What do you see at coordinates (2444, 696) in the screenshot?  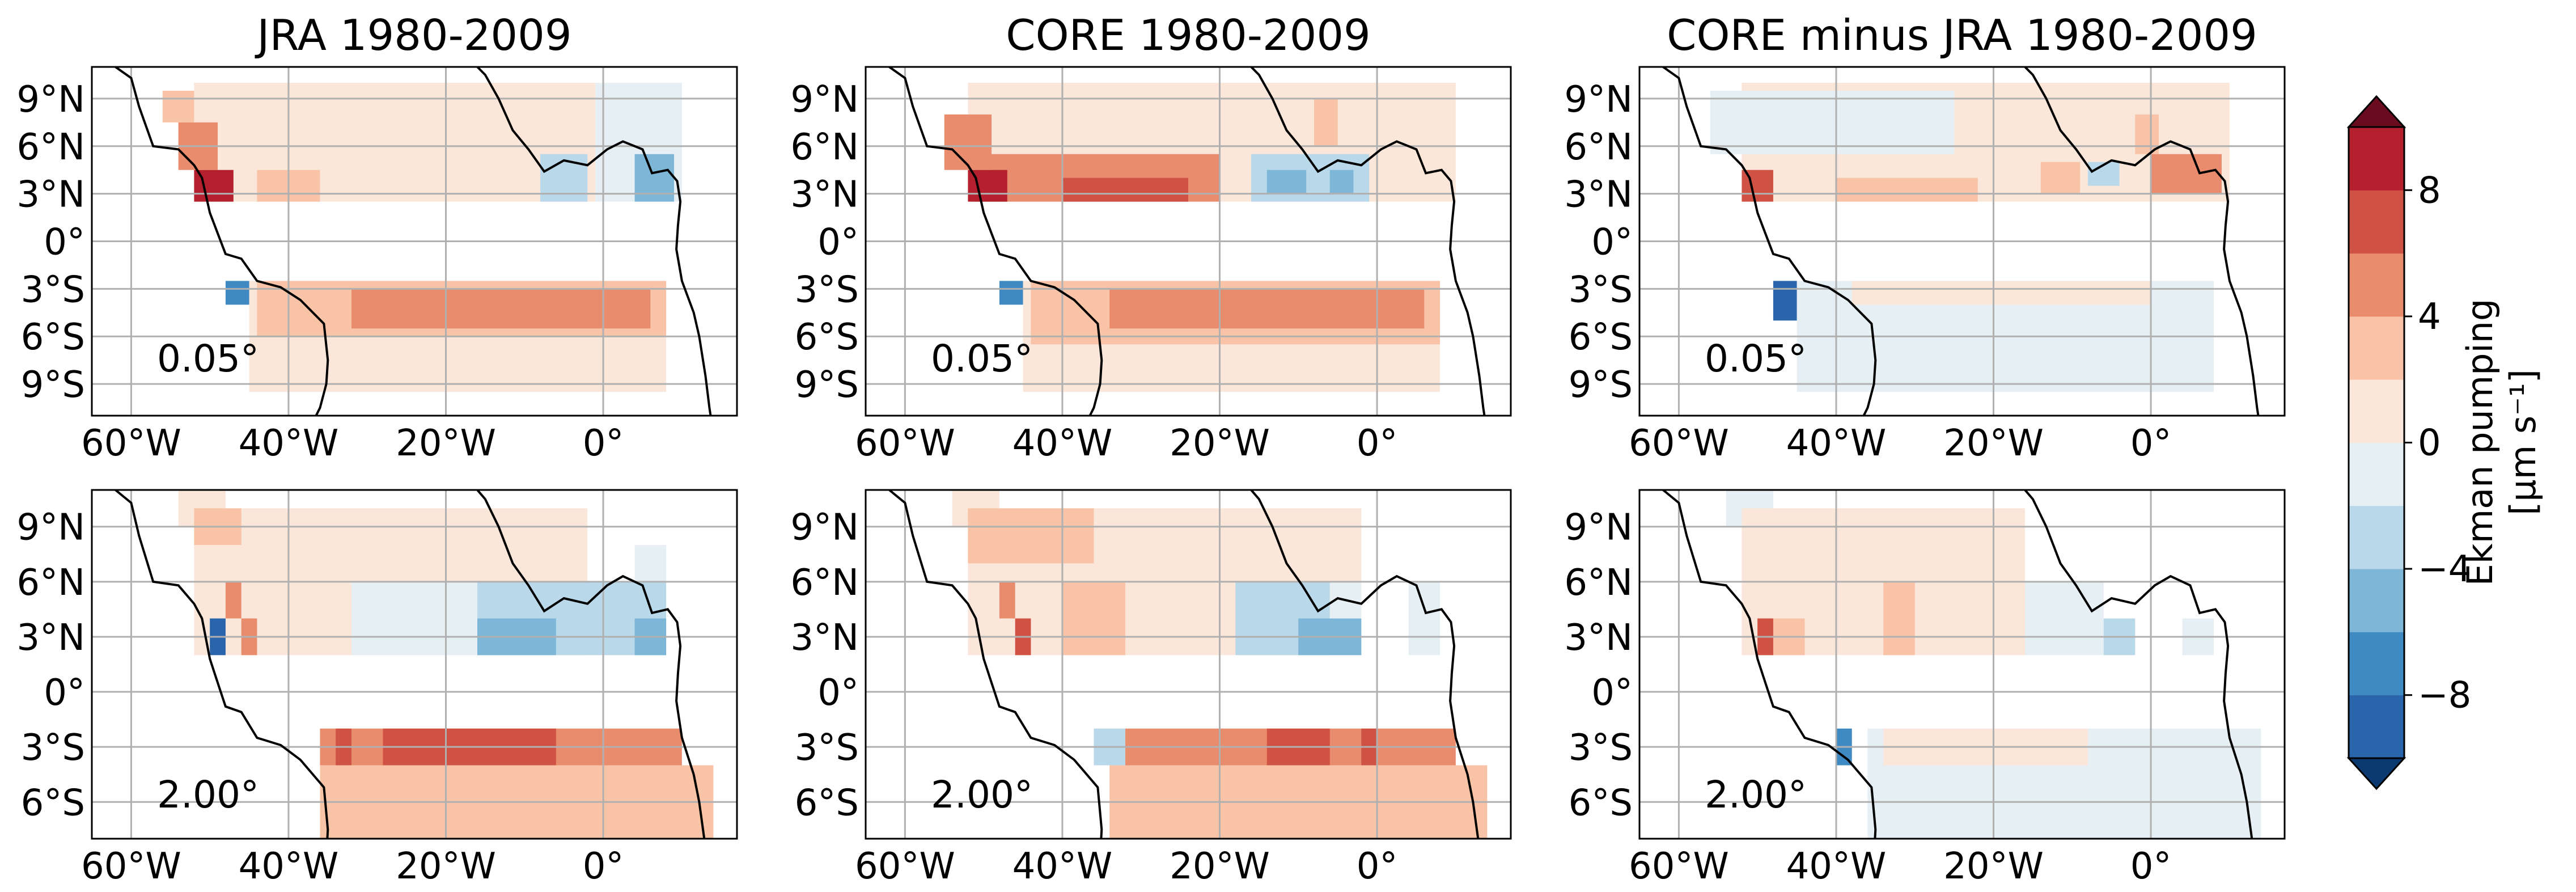 I see `colorbar-tick-label: −8` at bounding box center [2444, 696].